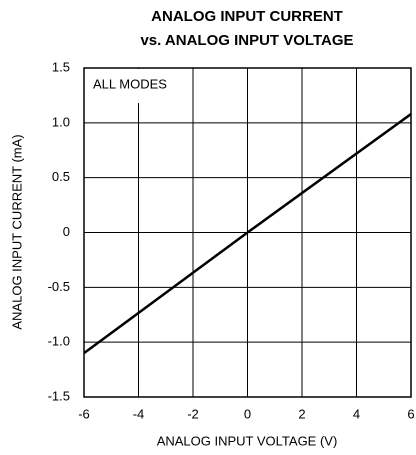 This screenshot has width=416, height=455. What do you see at coordinates (59, 341) in the screenshot?
I see `y-tick-label: -1.0` at bounding box center [59, 341].